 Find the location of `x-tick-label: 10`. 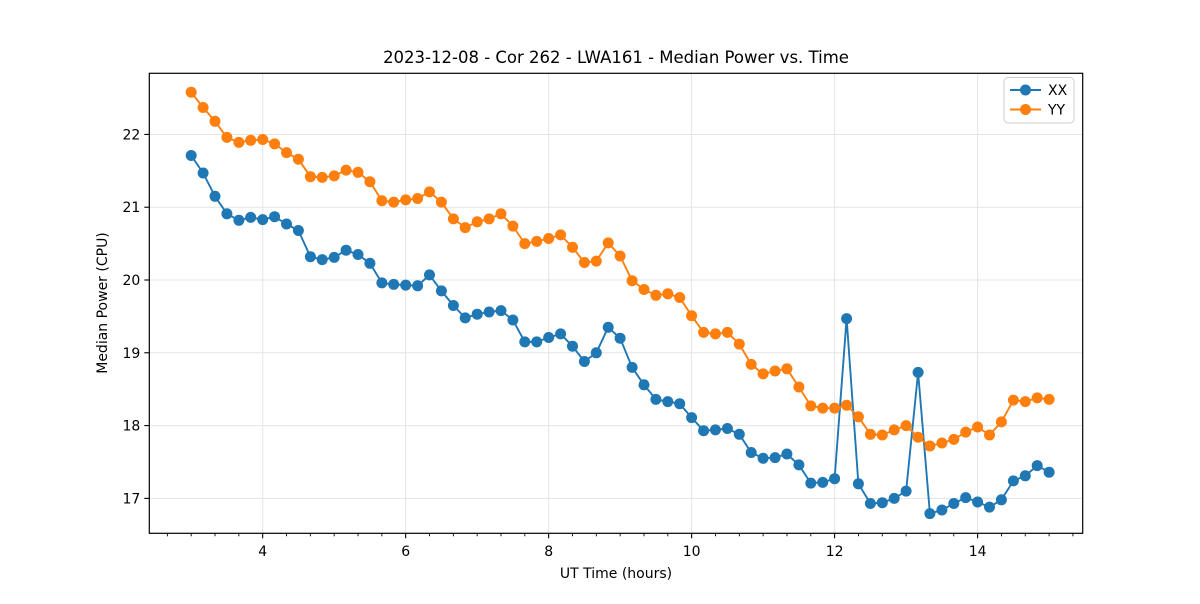

x-tick-label: 10 is located at coordinates (692, 552).